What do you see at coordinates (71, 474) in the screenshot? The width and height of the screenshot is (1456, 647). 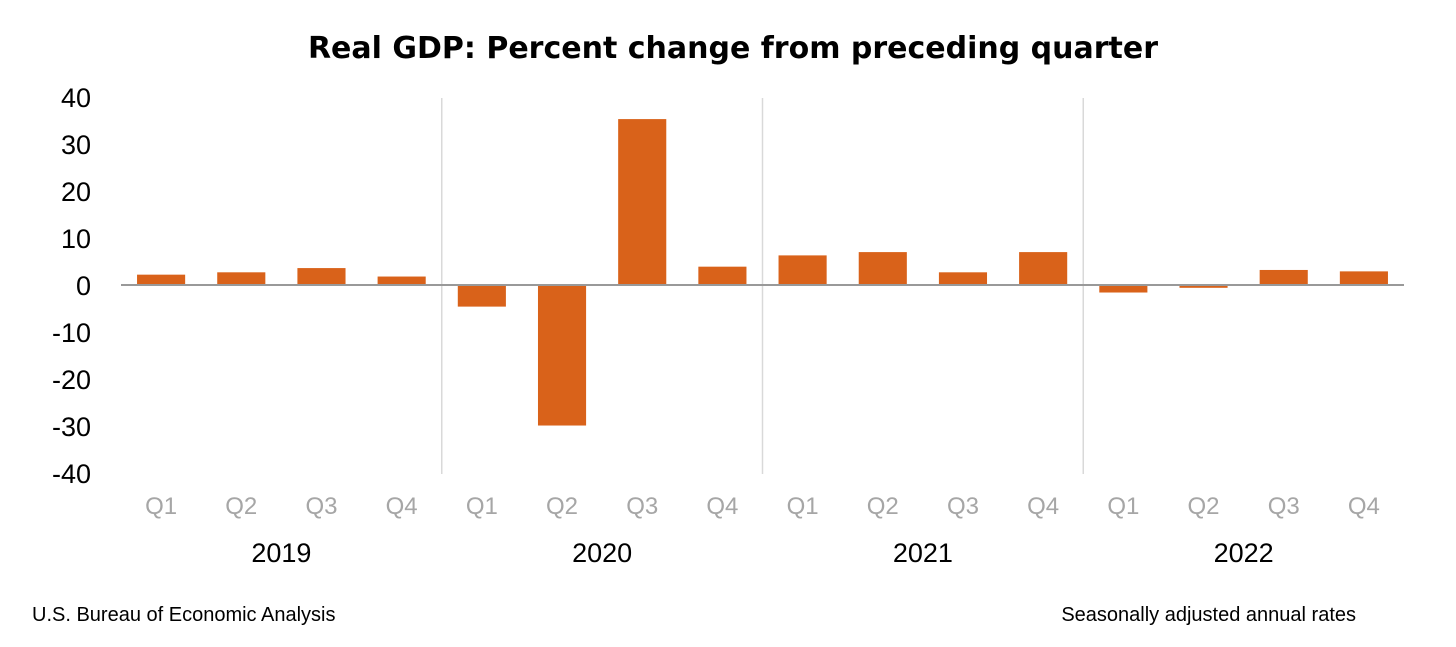 I see `y-tick-label: -40` at bounding box center [71, 474].